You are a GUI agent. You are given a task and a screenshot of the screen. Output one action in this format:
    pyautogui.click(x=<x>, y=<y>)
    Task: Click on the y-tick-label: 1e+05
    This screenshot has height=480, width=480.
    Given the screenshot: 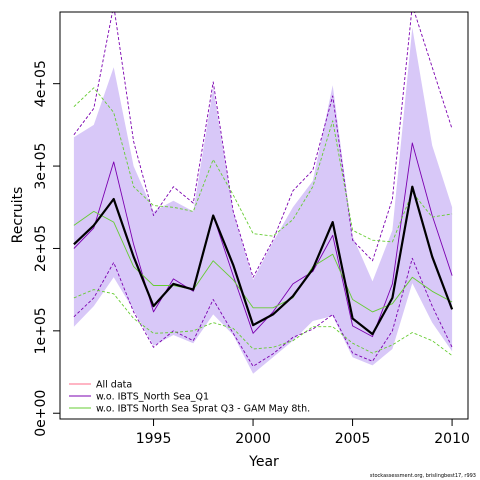 What is the action you would take?
    pyautogui.click(x=41, y=330)
    